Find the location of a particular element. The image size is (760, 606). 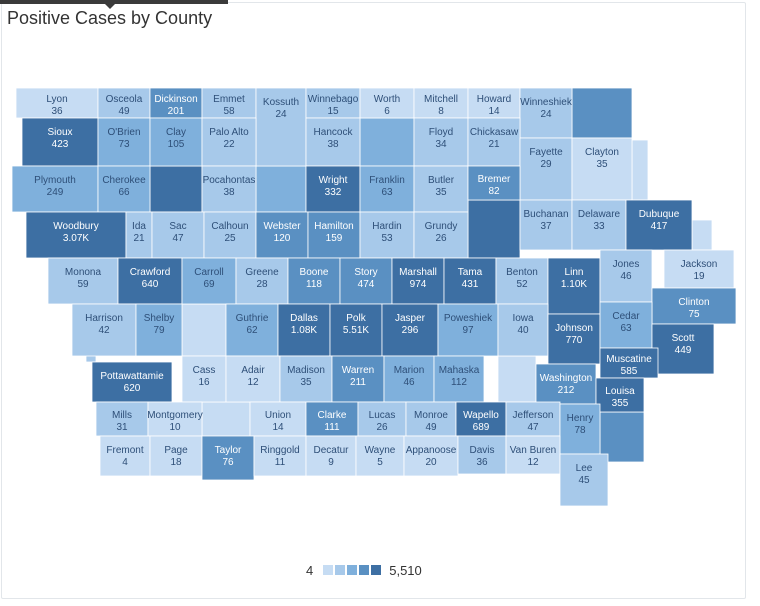

county-scott is located at coordinates (683, 349).